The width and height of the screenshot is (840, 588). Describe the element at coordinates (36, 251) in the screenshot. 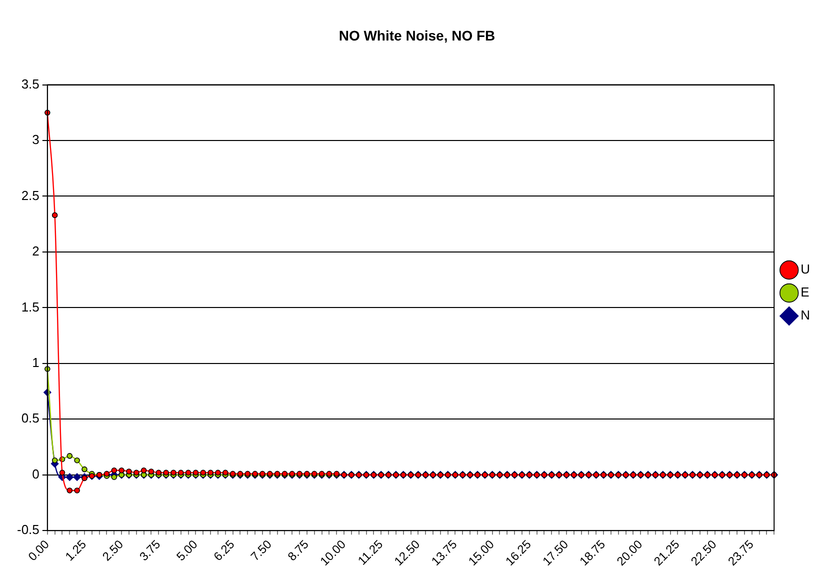

I see `y-tick-label: 2` at that location.